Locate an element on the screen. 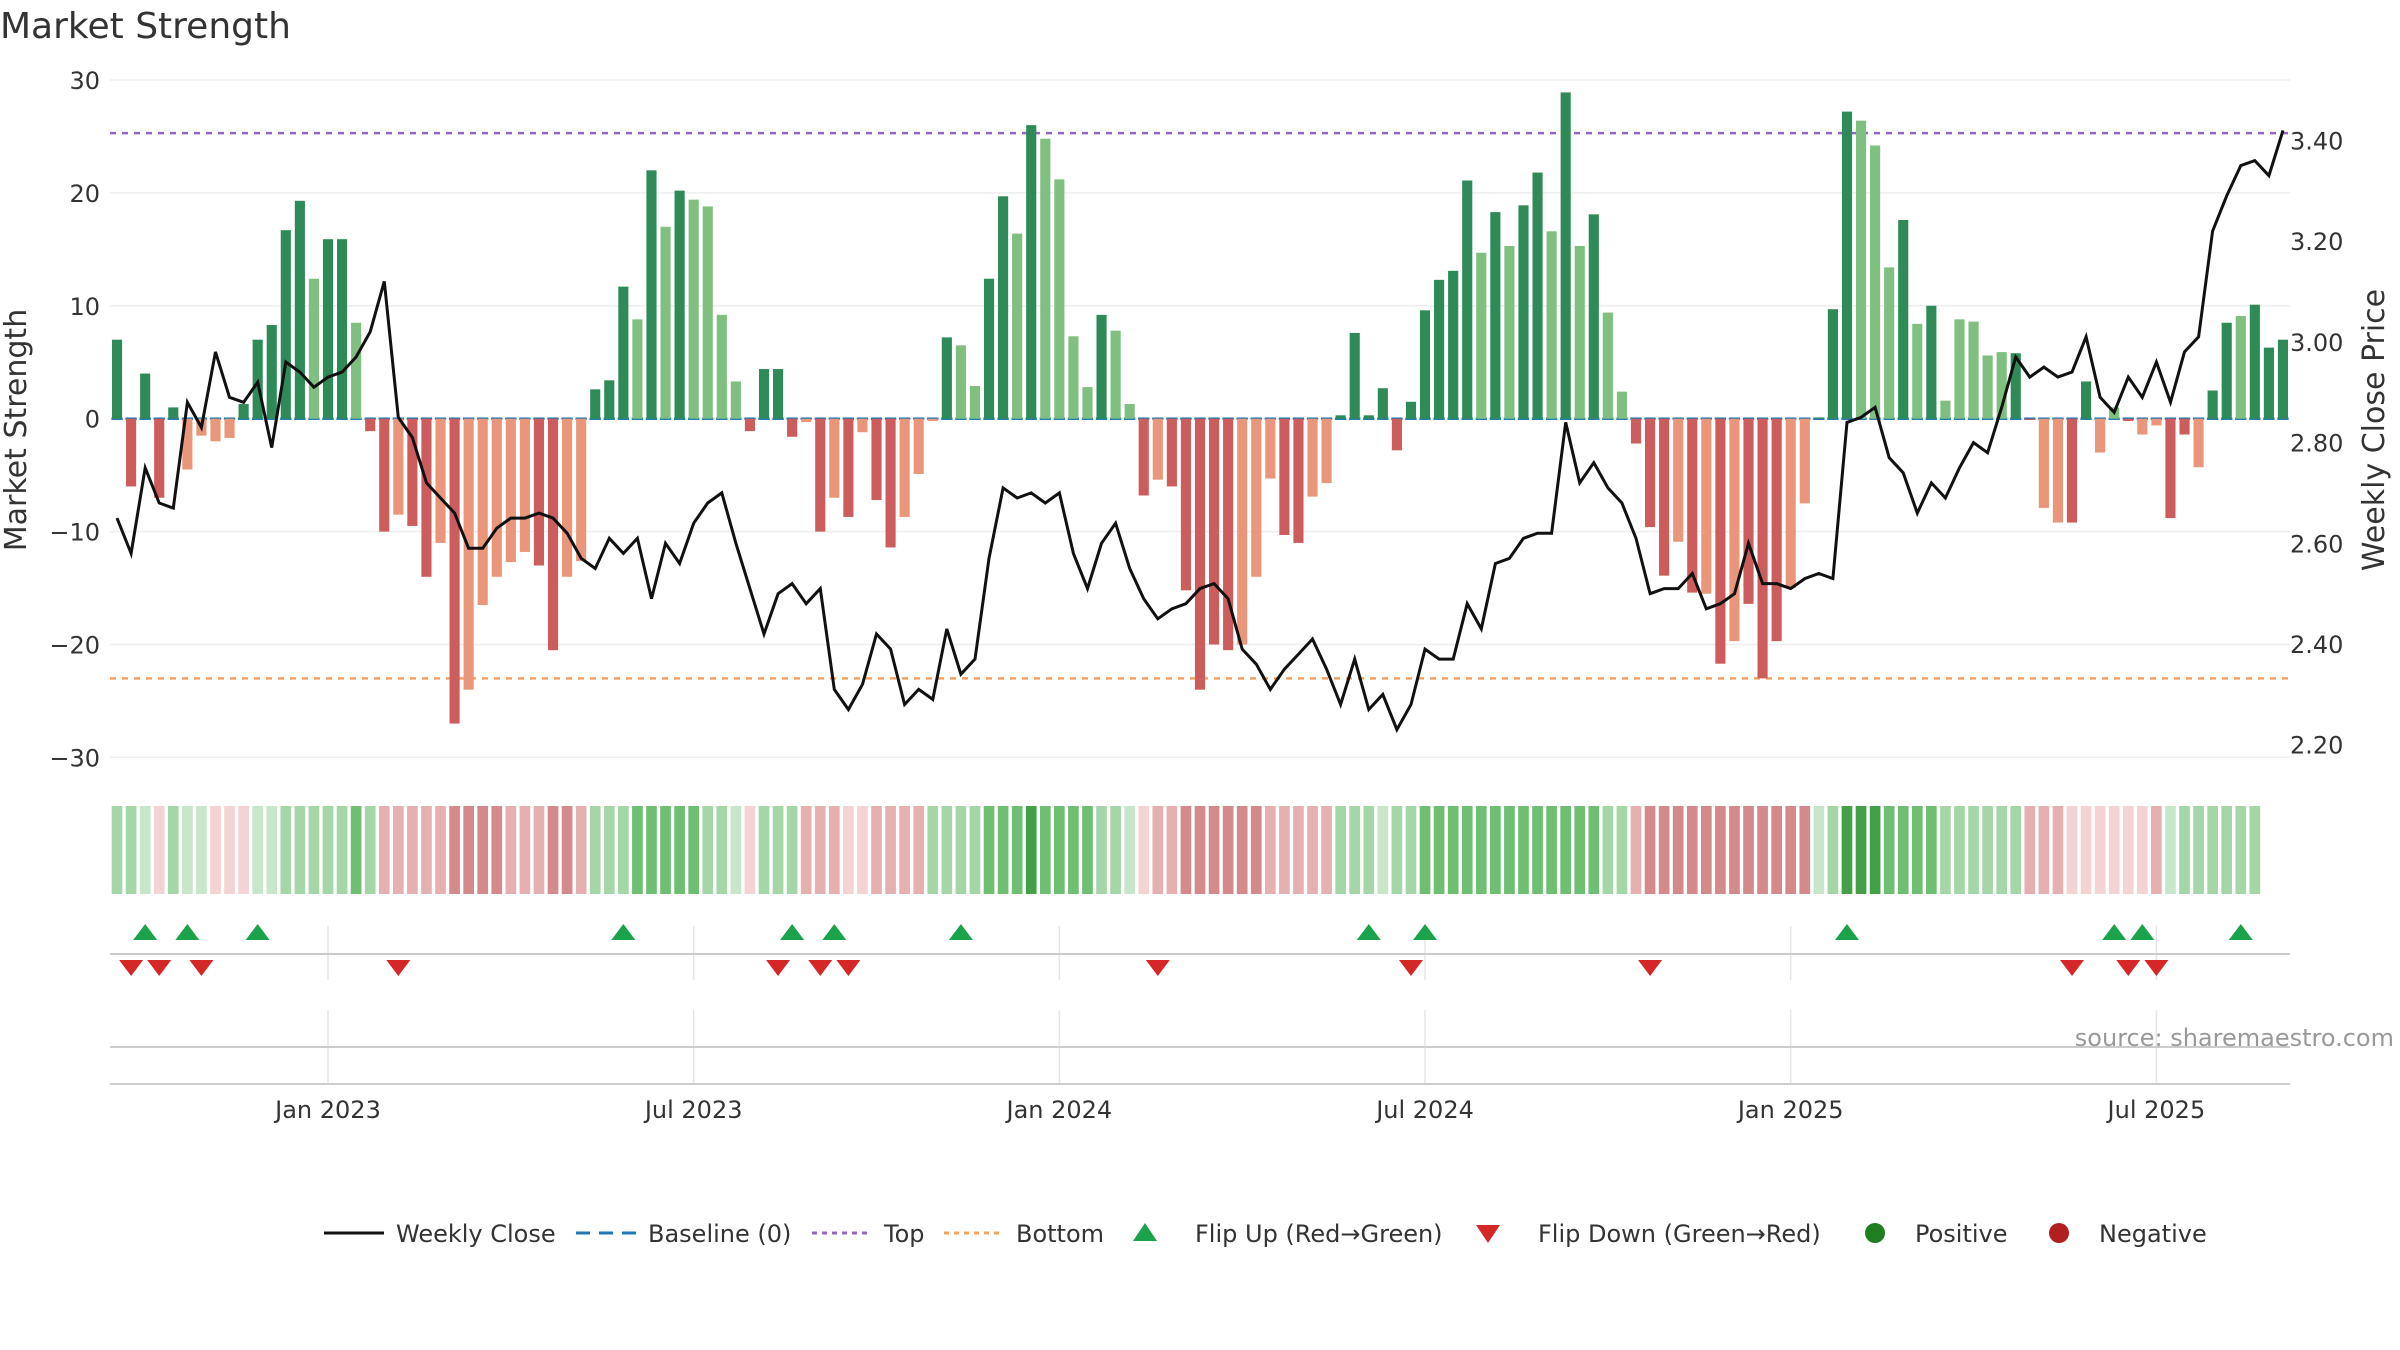 This screenshot has width=2400, height=1350. left-tick-label: −10 is located at coordinates (74, 533).